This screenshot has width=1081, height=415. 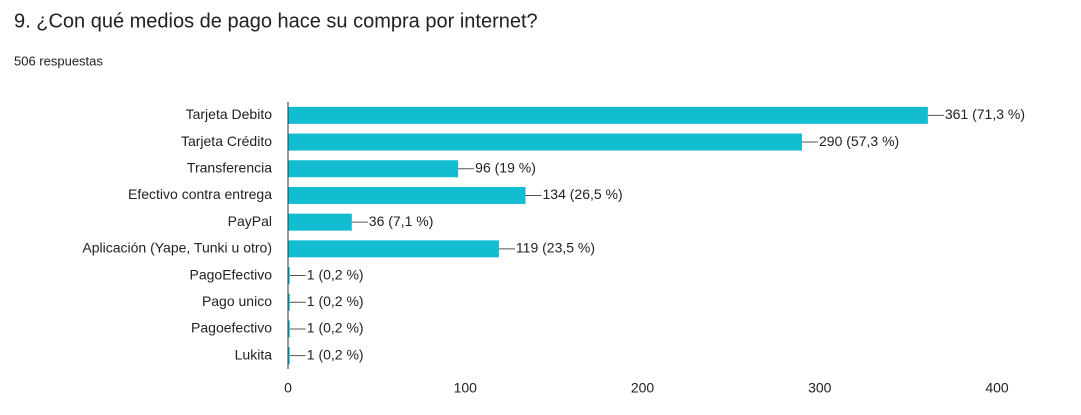 I want to click on data-label: 361 (71,3 %), so click(x=985, y=114).